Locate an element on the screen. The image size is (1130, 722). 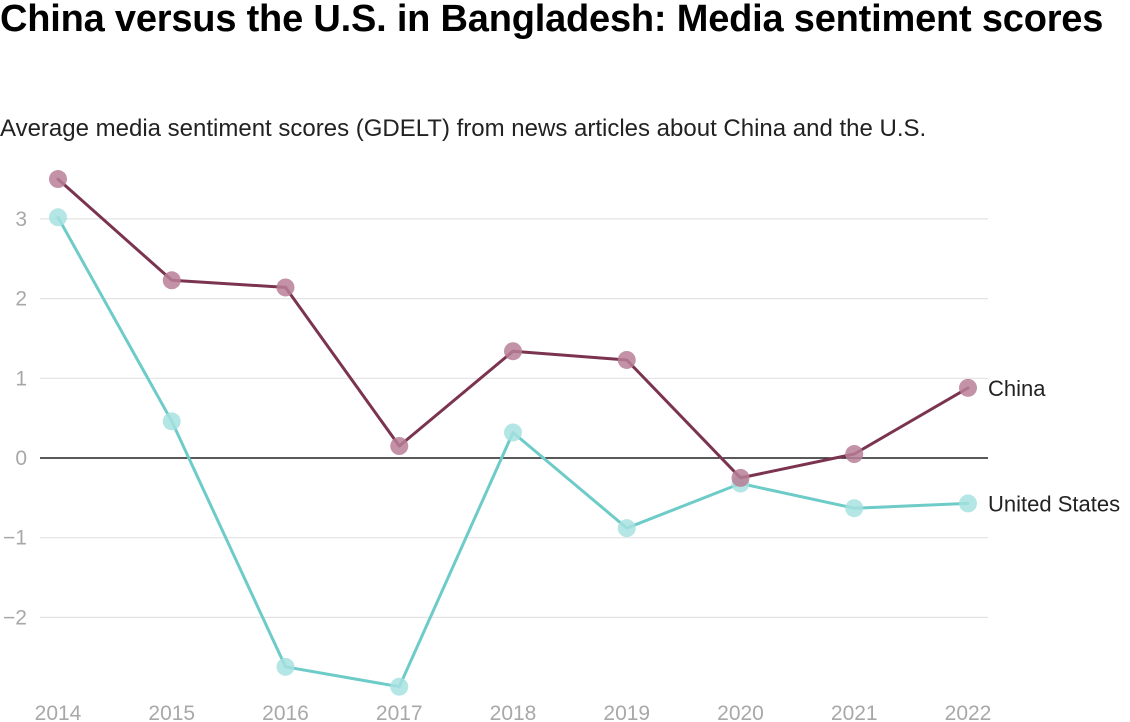
x-tick-label: 2015 is located at coordinates (171, 712).